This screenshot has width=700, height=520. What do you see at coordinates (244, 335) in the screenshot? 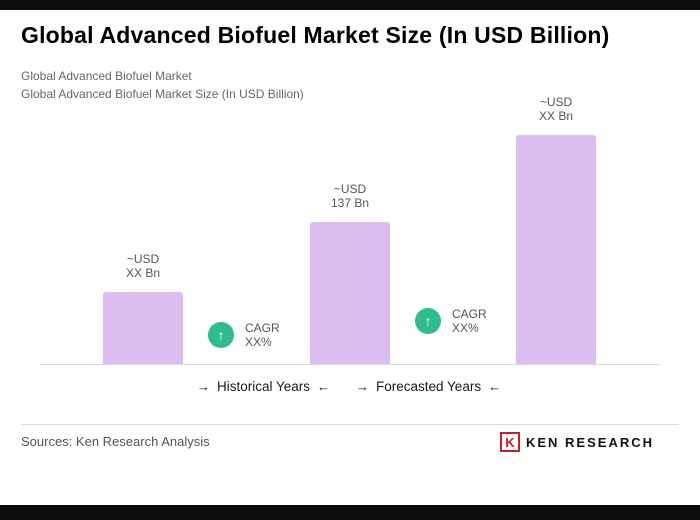
I see `cagr-badge-1: ↑ CAGR XX%` at bounding box center [244, 335].